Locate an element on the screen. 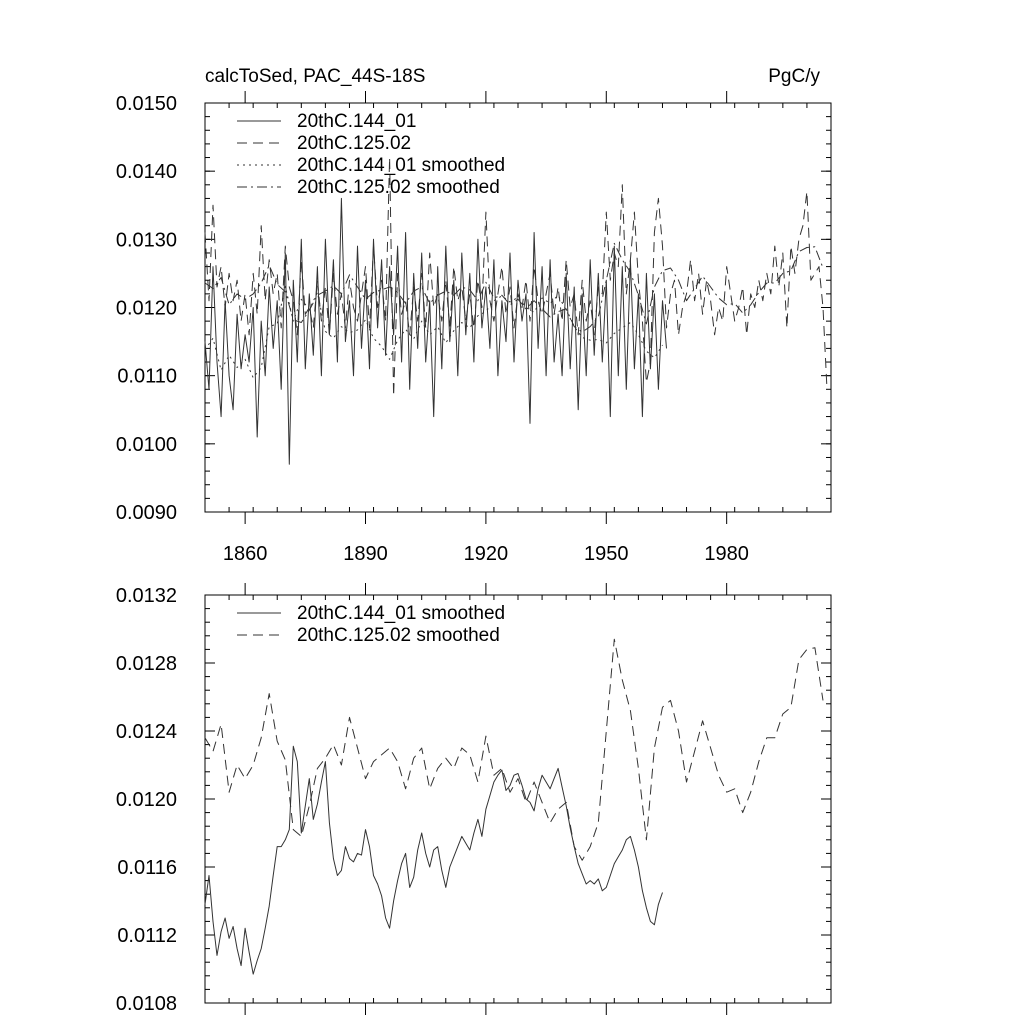 The height and width of the screenshot is (1029, 1024). y-tick-label: 0.0128 is located at coordinates (146, 664).